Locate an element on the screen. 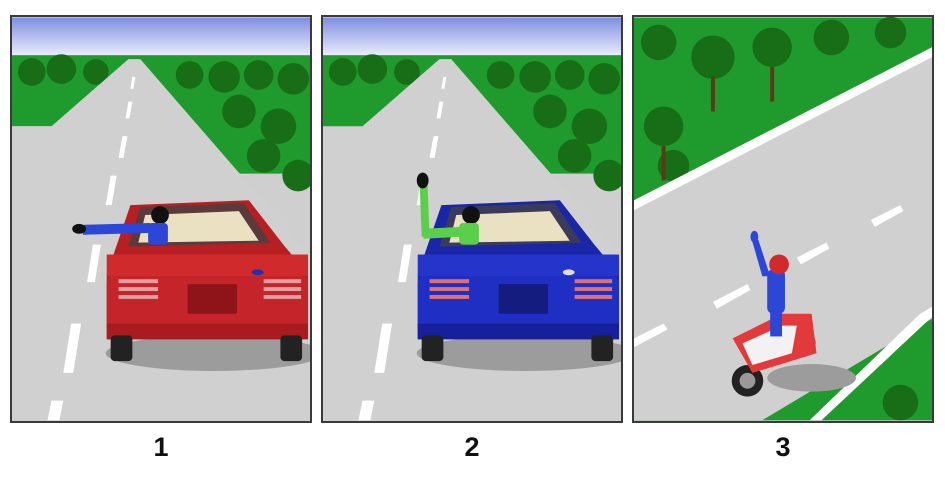 The width and height of the screenshot is (945, 480). driver-arm-bent-up is located at coordinates (448, 208).